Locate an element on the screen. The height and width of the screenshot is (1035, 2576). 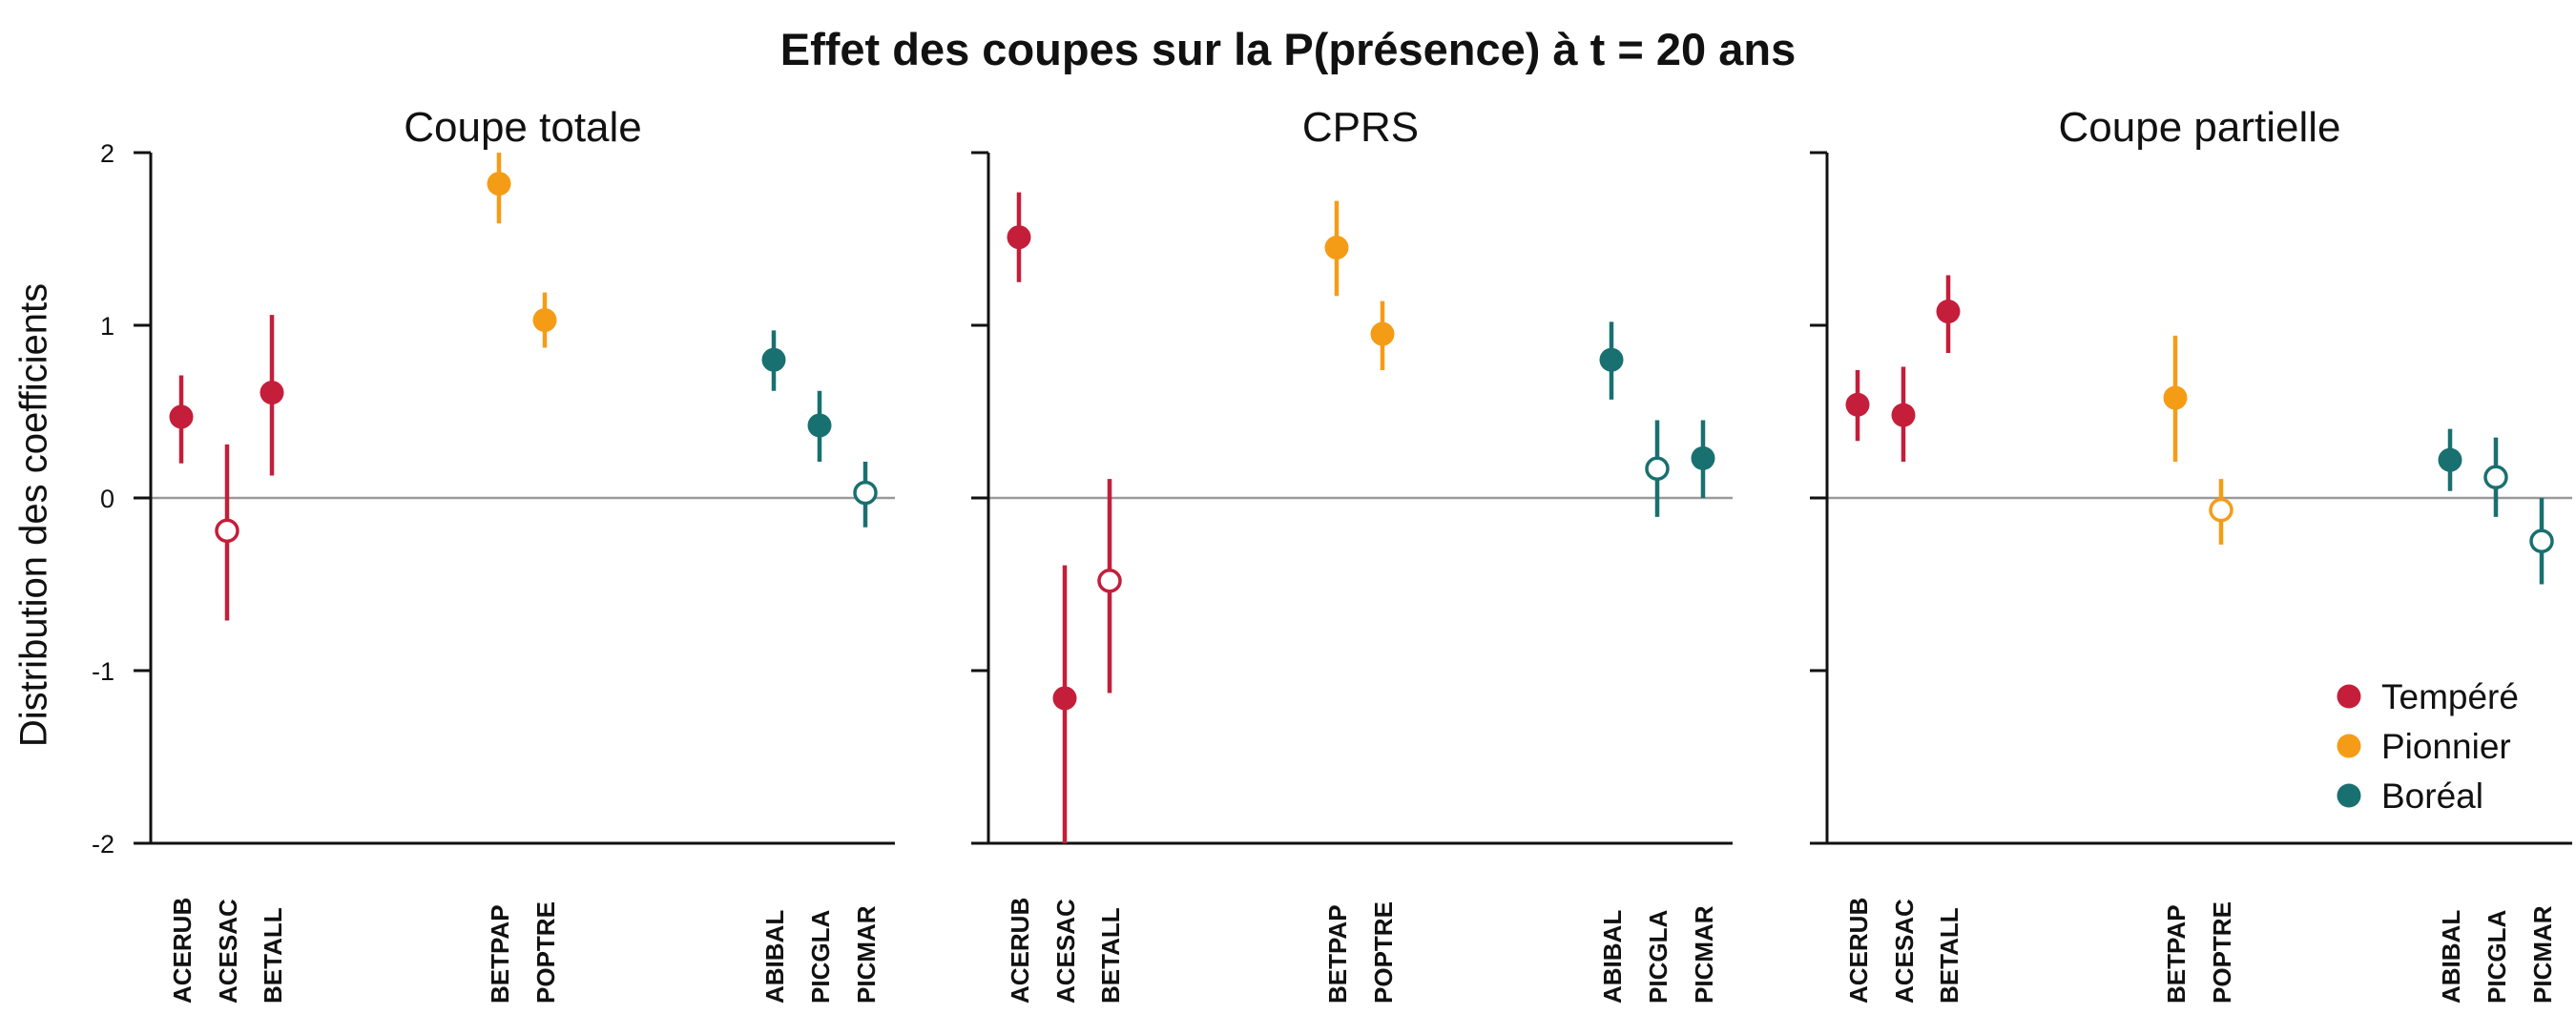
panel-title: Coupe totale is located at coordinates (523, 127).